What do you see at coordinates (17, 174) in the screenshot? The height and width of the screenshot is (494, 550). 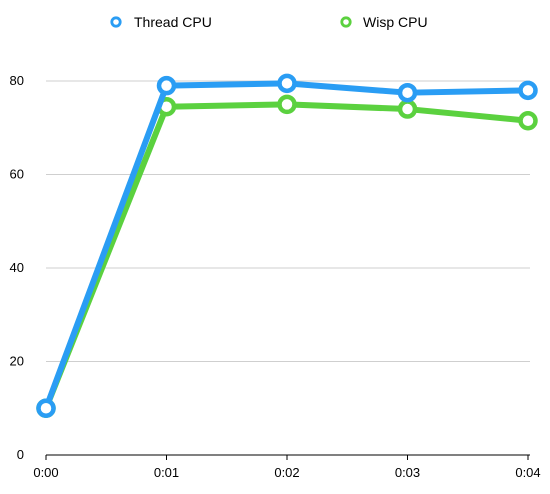 I see `y-tick-label-60: 60` at bounding box center [17, 174].